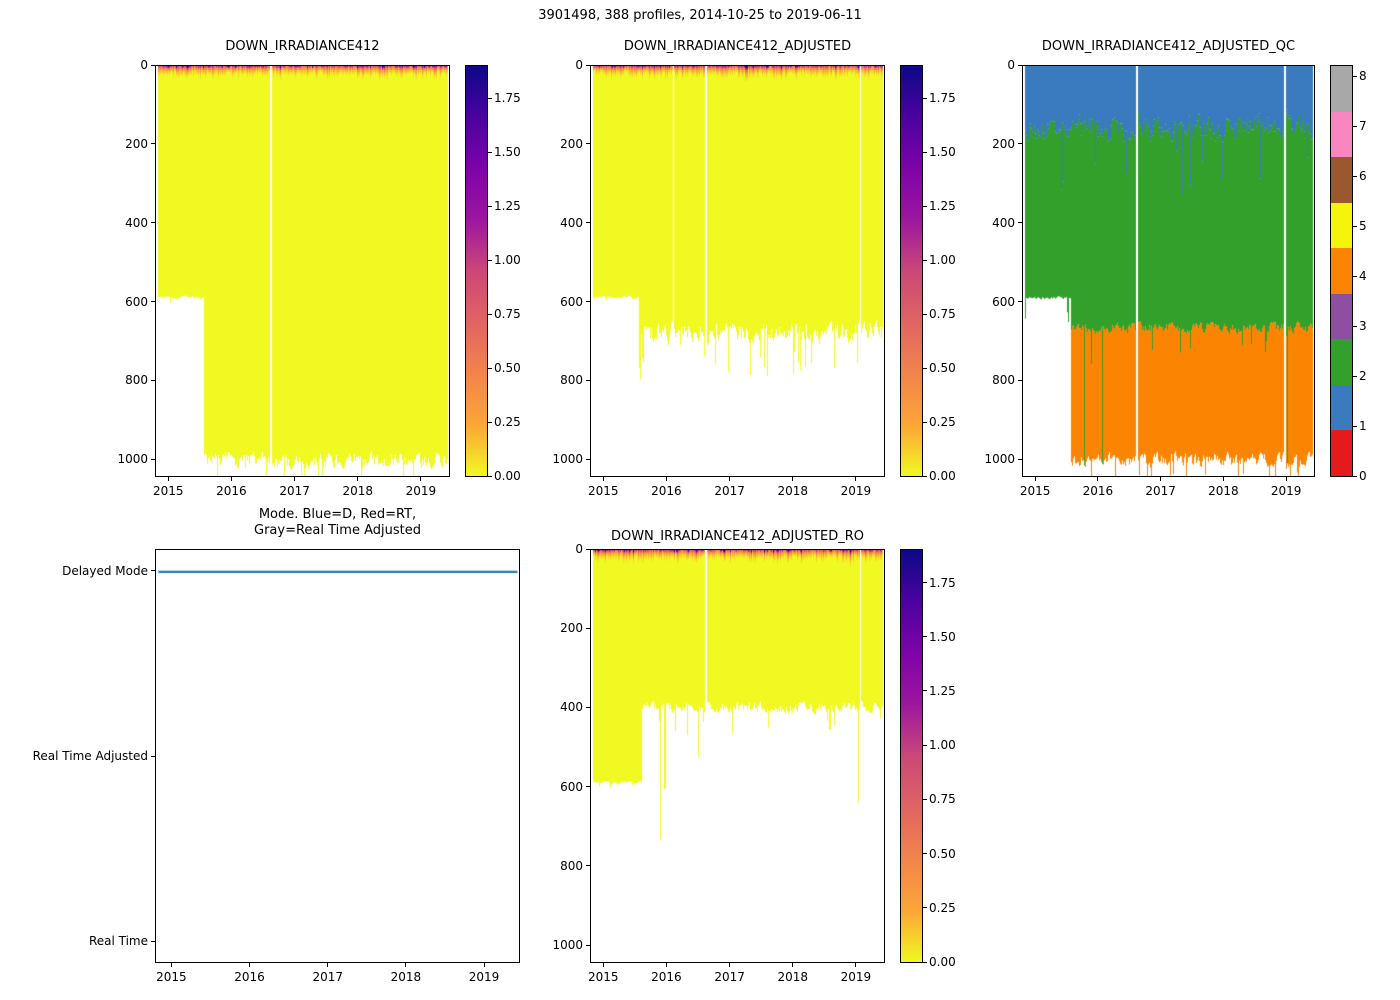  What do you see at coordinates (118, 941) in the screenshot?
I see `y-category-label: Real Time` at bounding box center [118, 941].